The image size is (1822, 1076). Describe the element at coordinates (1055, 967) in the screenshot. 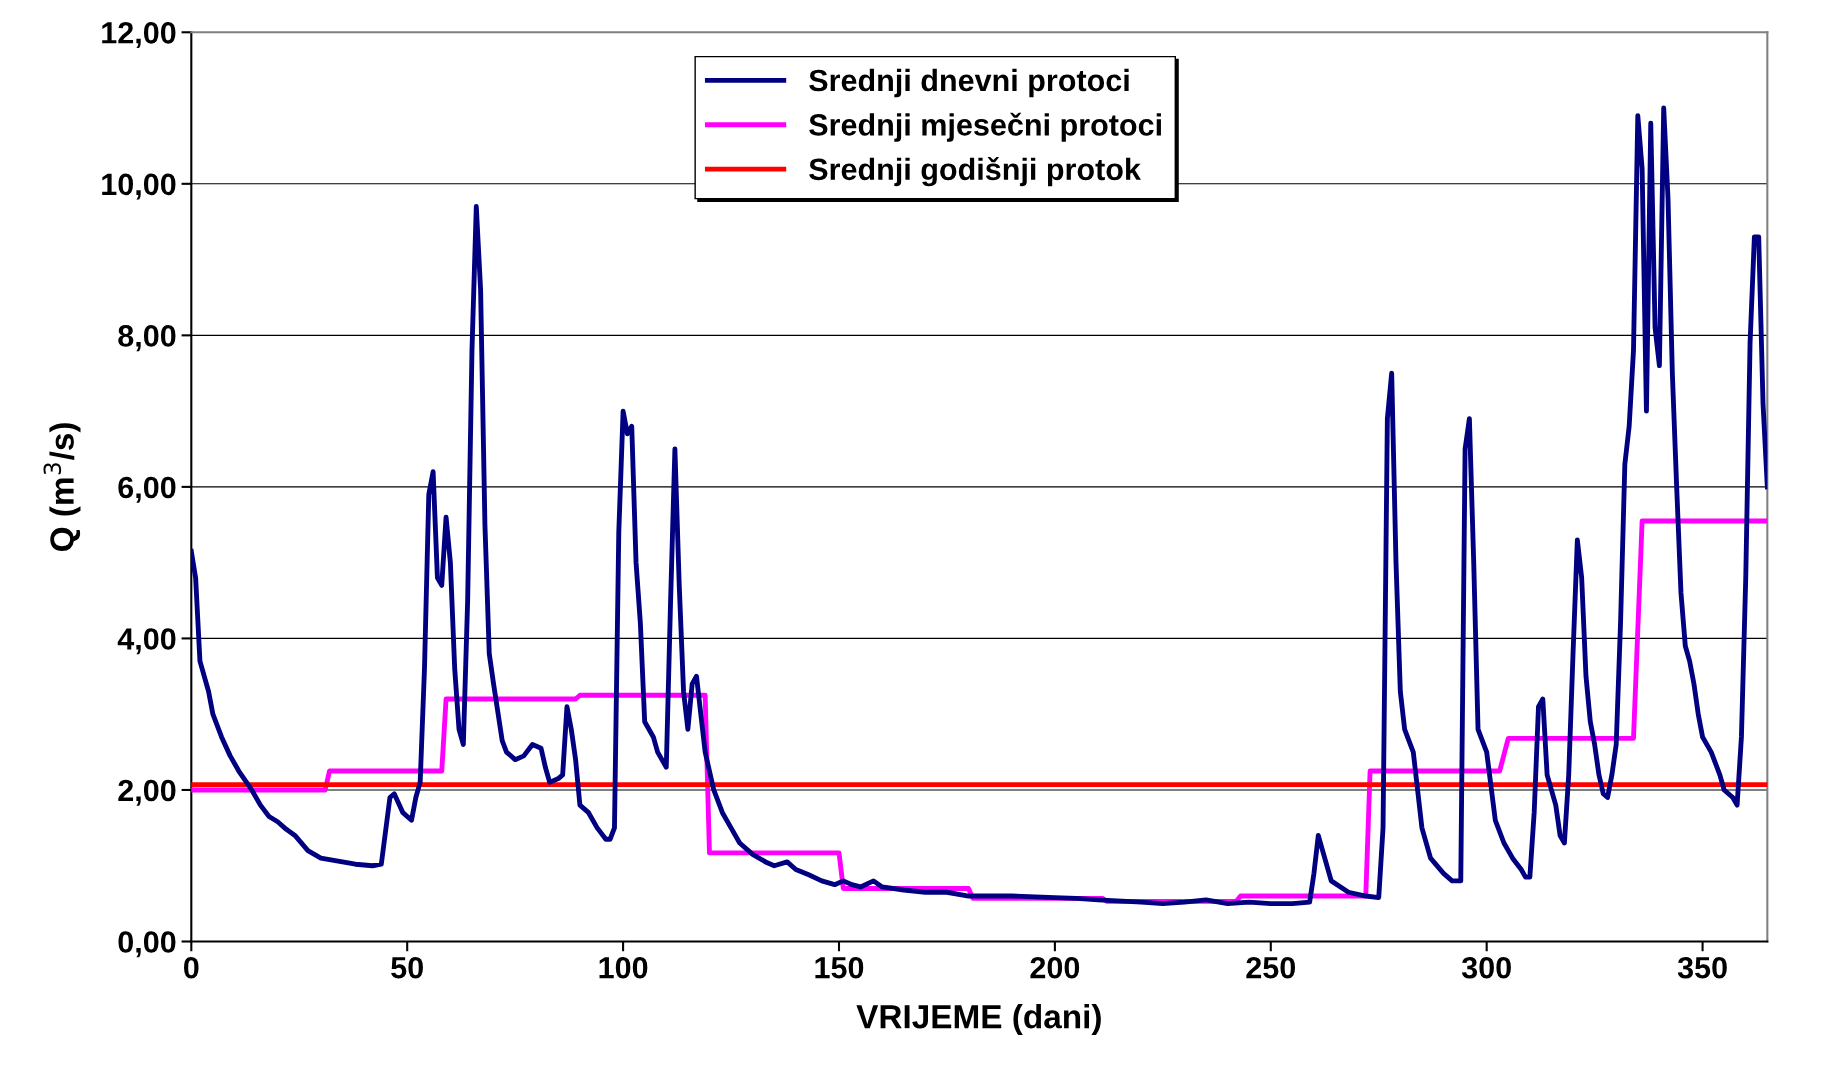

I see `x-tick-label: 200` at that location.